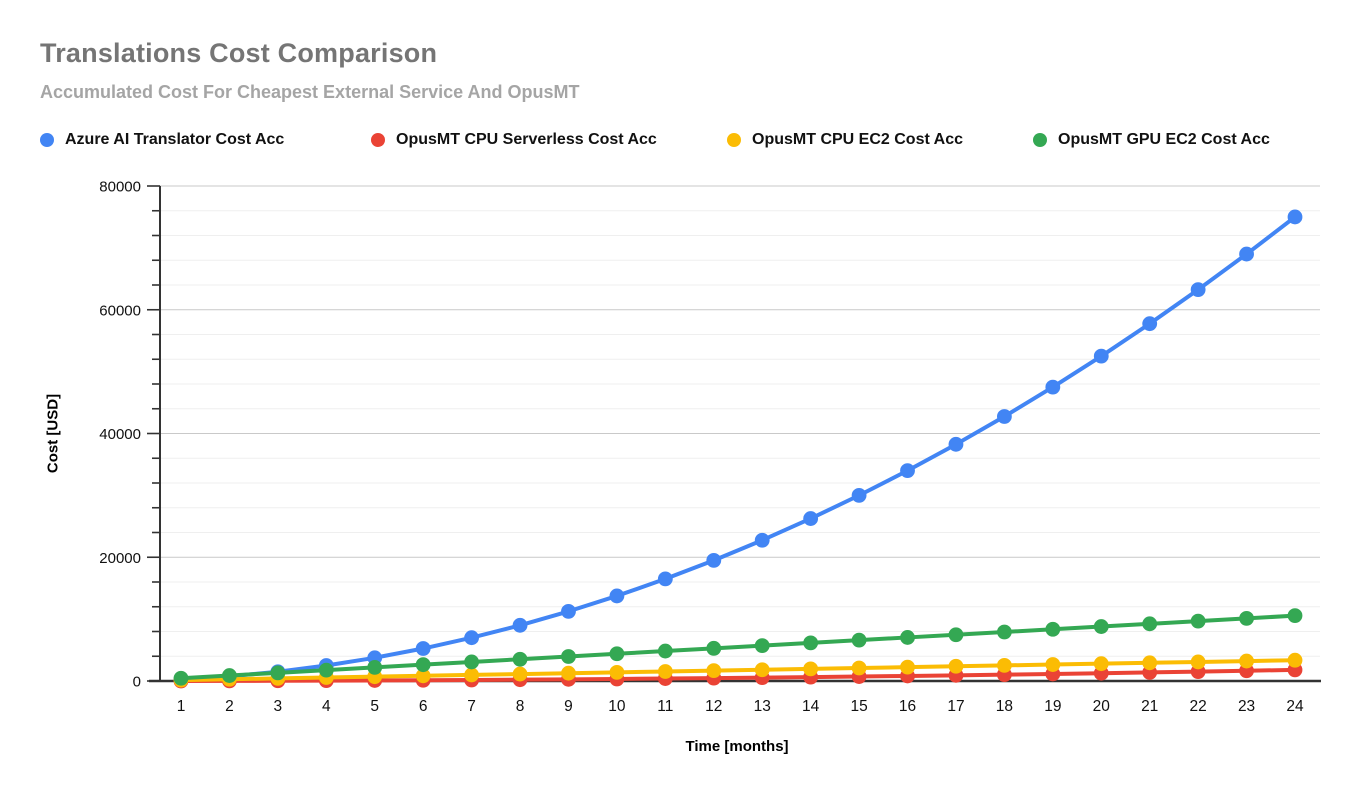 This screenshot has height=798, width=1360. I want to click on x-tick-label: 12, so click(713, 706).